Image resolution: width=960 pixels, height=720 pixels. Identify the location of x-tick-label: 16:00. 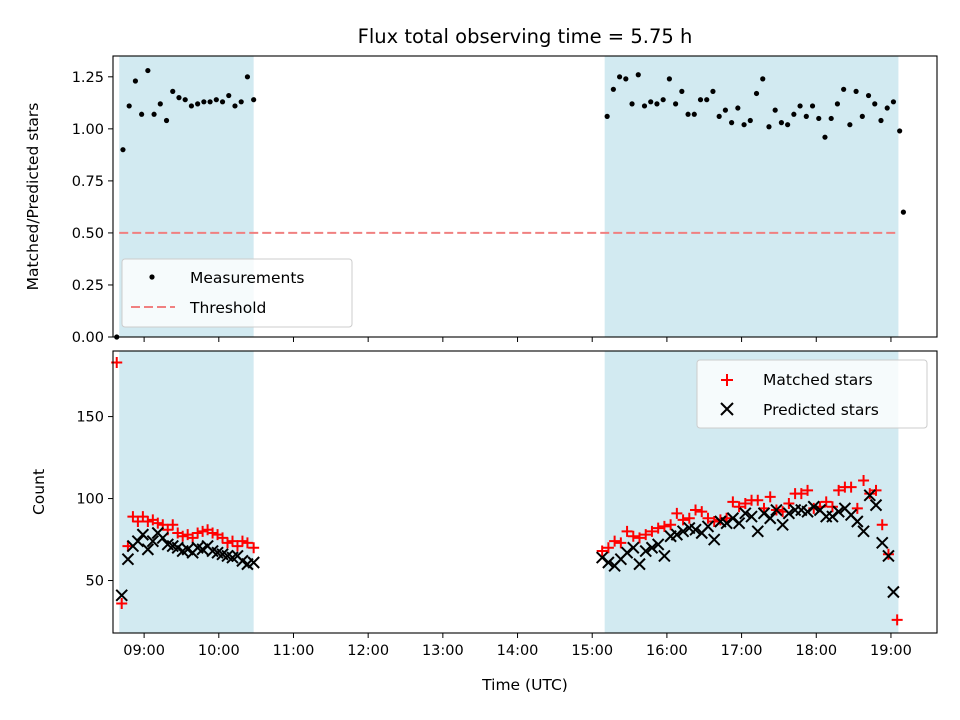
(667, 651).